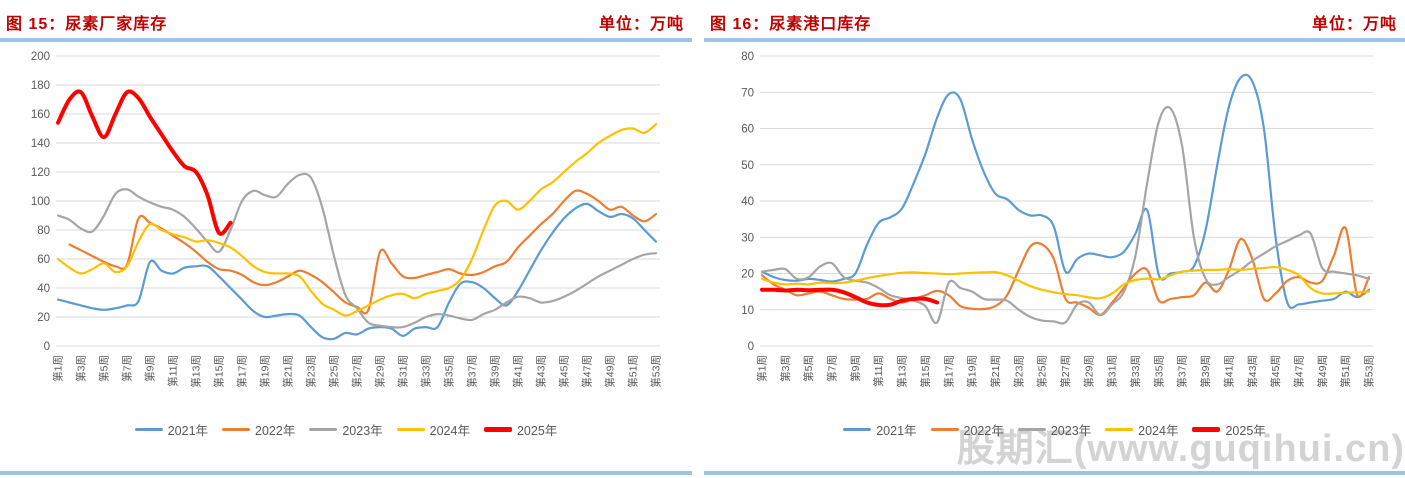 The width and height of the screenshot is (1405, 478). Describe the element at coordinates (747, 93) in the screenshot. I see `svg-text: 70` at that location.